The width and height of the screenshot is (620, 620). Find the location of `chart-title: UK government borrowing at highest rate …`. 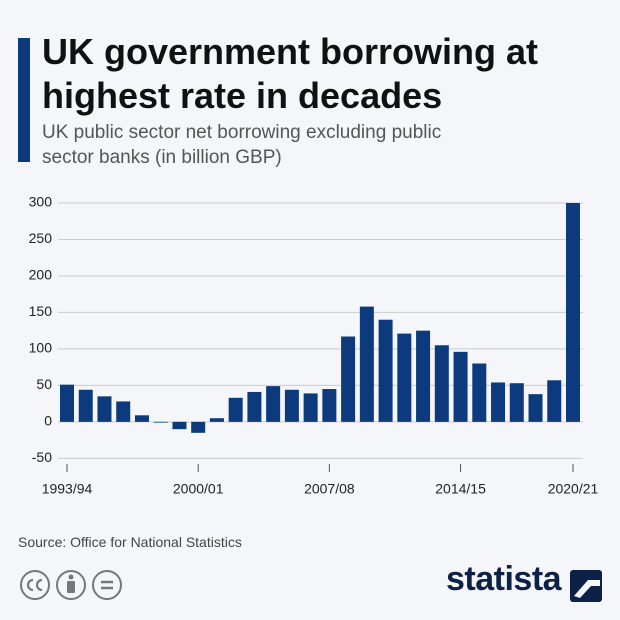

chart-title: UK government borrowing at highest rate … is located at coordinates (290, 73).